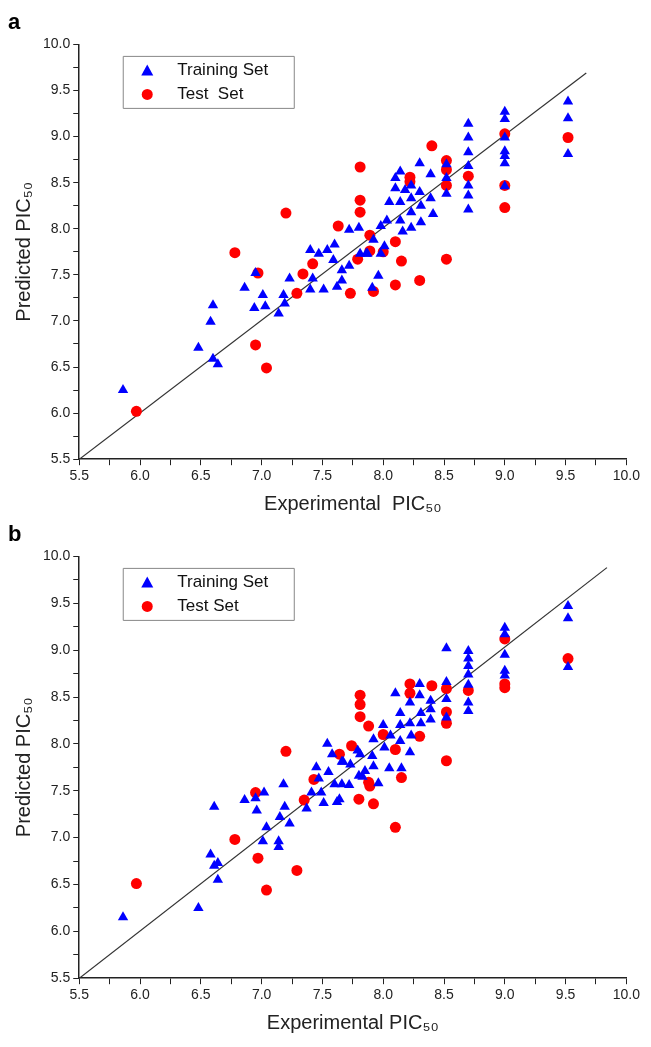 The height and width of the screenshot is (1047, 651). Describe the element at coordinates (14, 22) in the screenshot. I see `chart-title: a` at that location.